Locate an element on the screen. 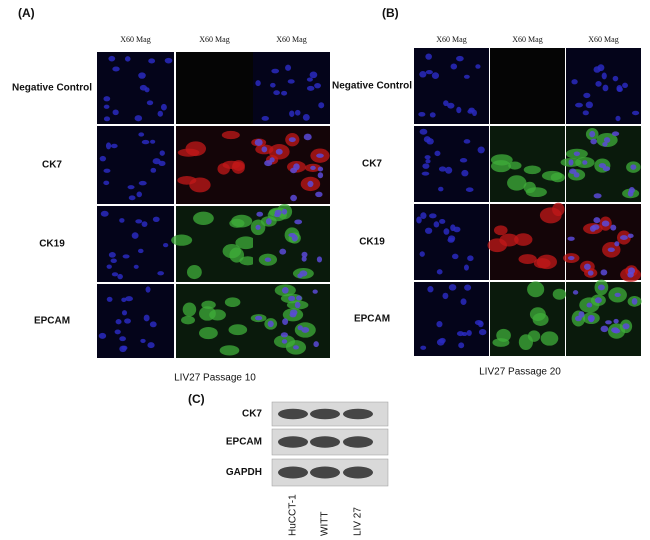 Image resolution: width=650 pixels, height=540 pixels. row-label: CK19 is located at coordinates (52, 244).